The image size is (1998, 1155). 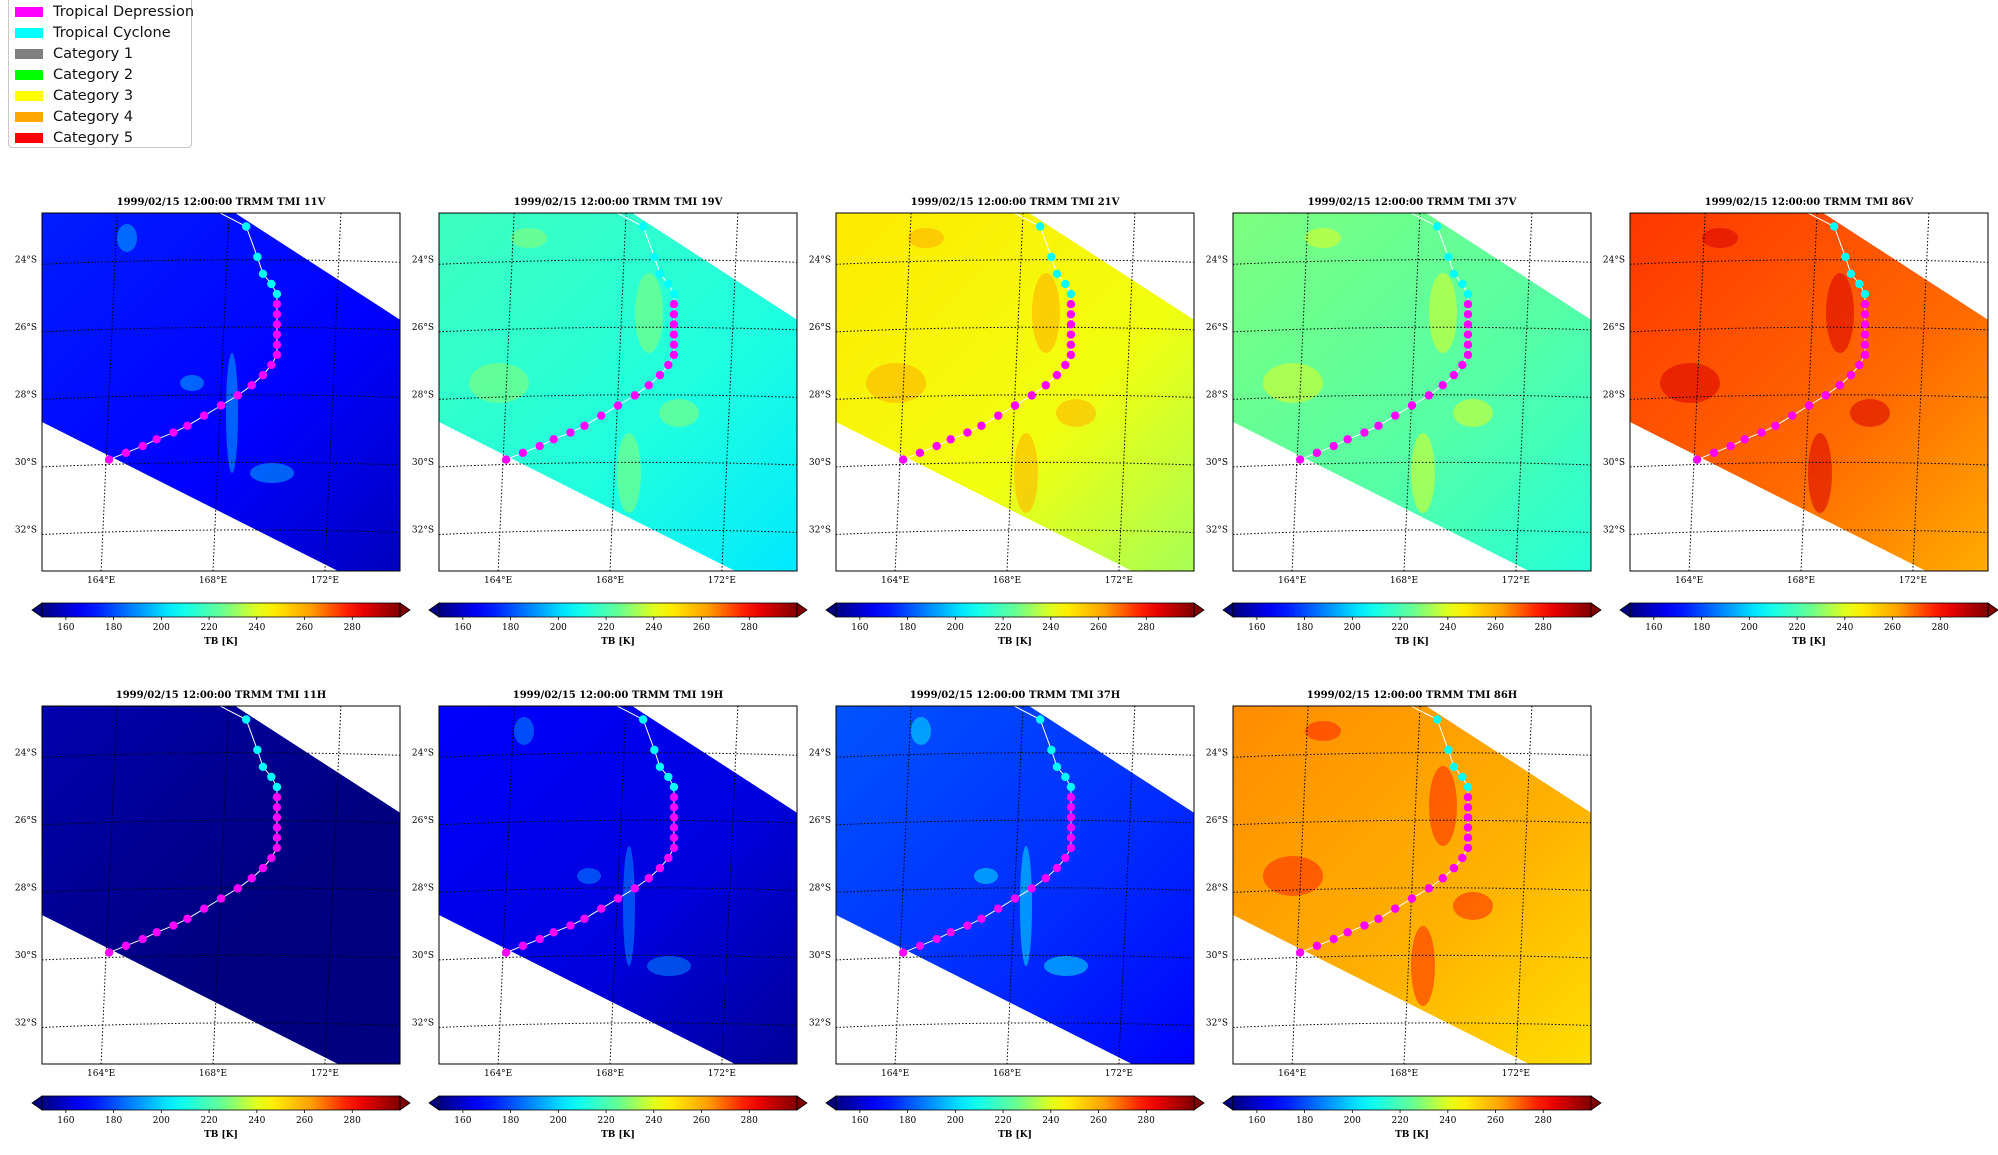 What do you see at coordinates (1404, 1074) in the screenshot?
I see `lon-tick-label: 168°E` at bounding box center [1404, 1074].